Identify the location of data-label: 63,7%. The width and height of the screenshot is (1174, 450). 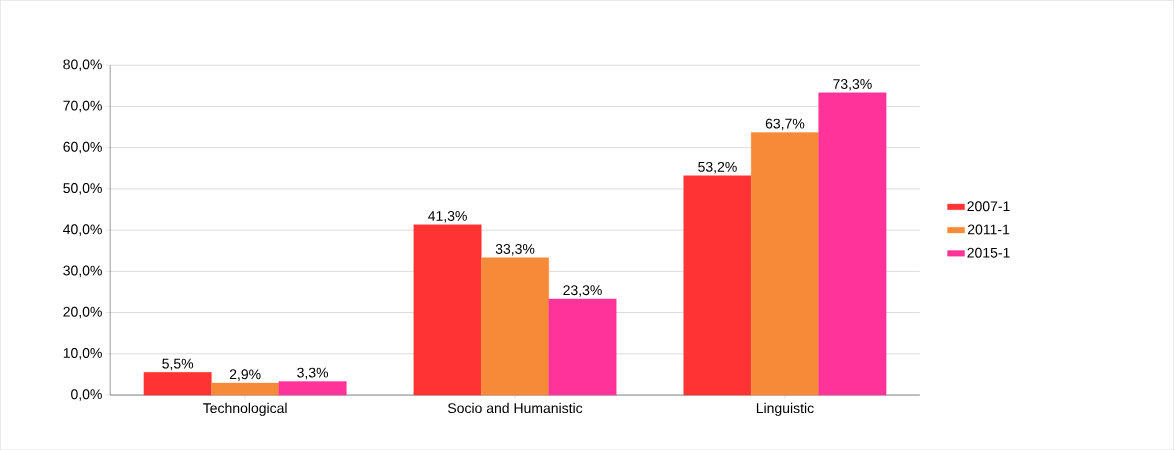
(785, 124).